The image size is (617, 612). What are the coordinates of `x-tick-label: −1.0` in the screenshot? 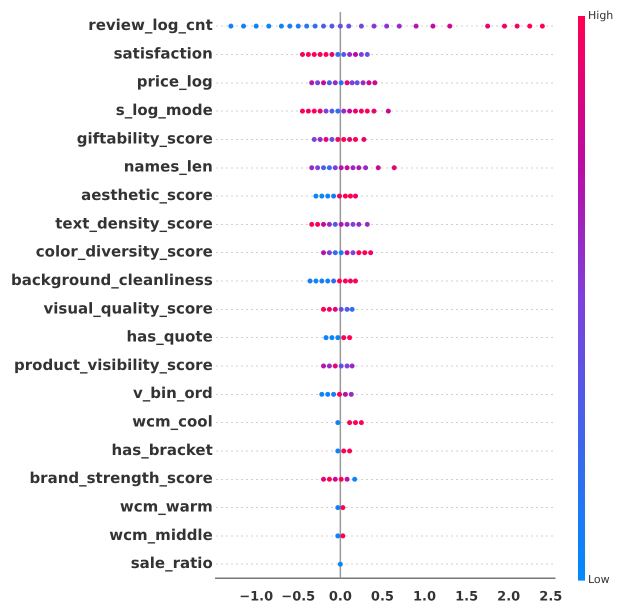 It's located at (256, 597).